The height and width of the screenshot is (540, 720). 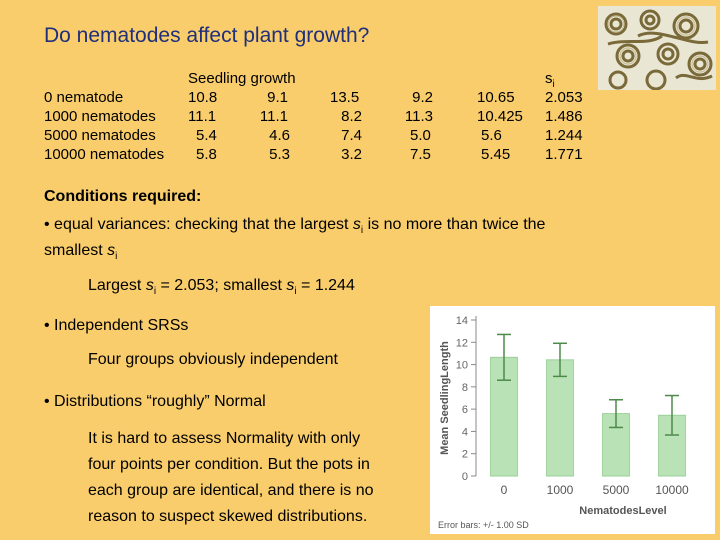 I want to click on largest-pre: Largest, so click(x=117, y=285).